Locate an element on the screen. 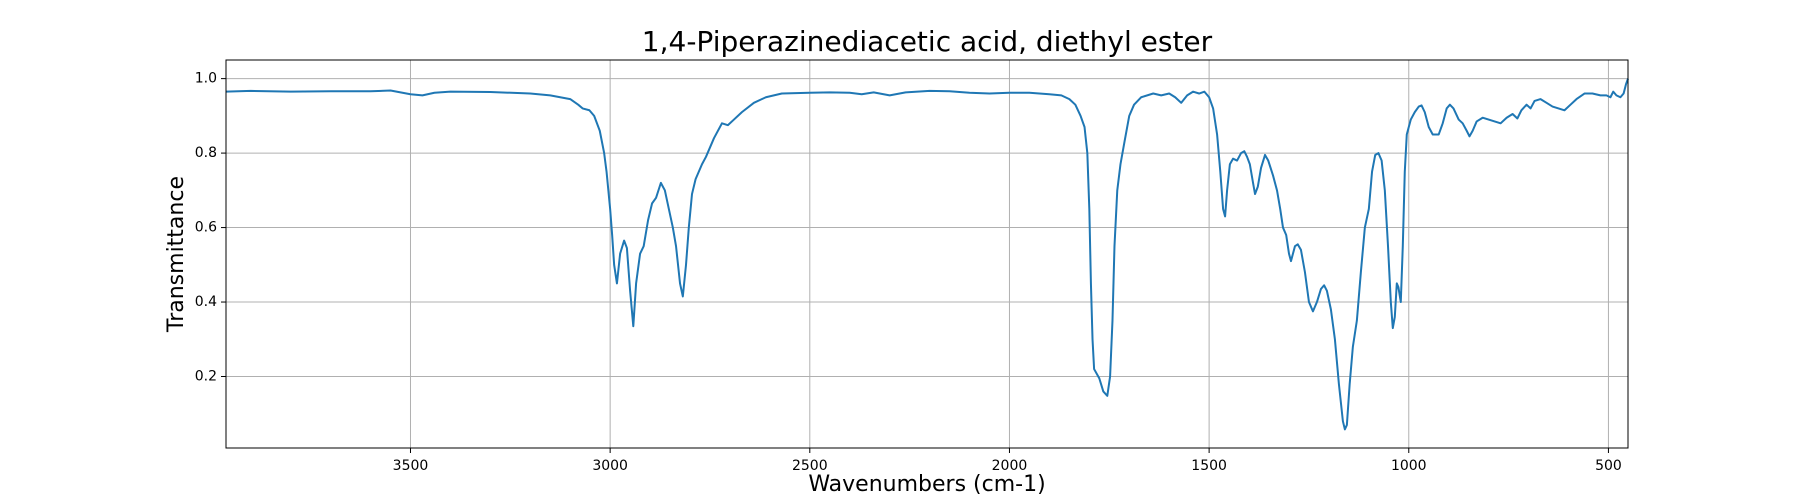  y-tick-label: 0.8 is located at coordinates (206, 153).